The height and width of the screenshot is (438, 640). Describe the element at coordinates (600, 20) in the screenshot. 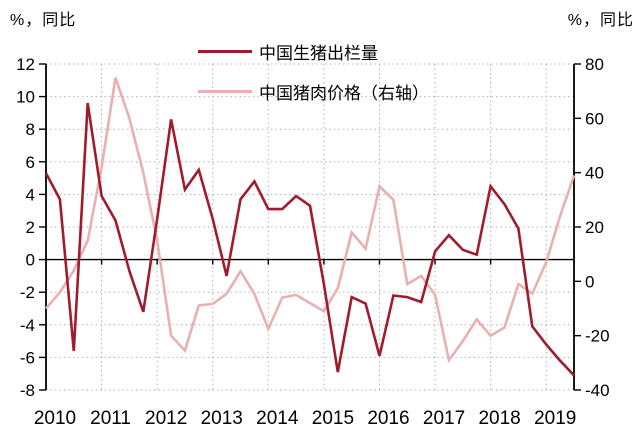

I see `right-axis-title: %，同比` at that location.